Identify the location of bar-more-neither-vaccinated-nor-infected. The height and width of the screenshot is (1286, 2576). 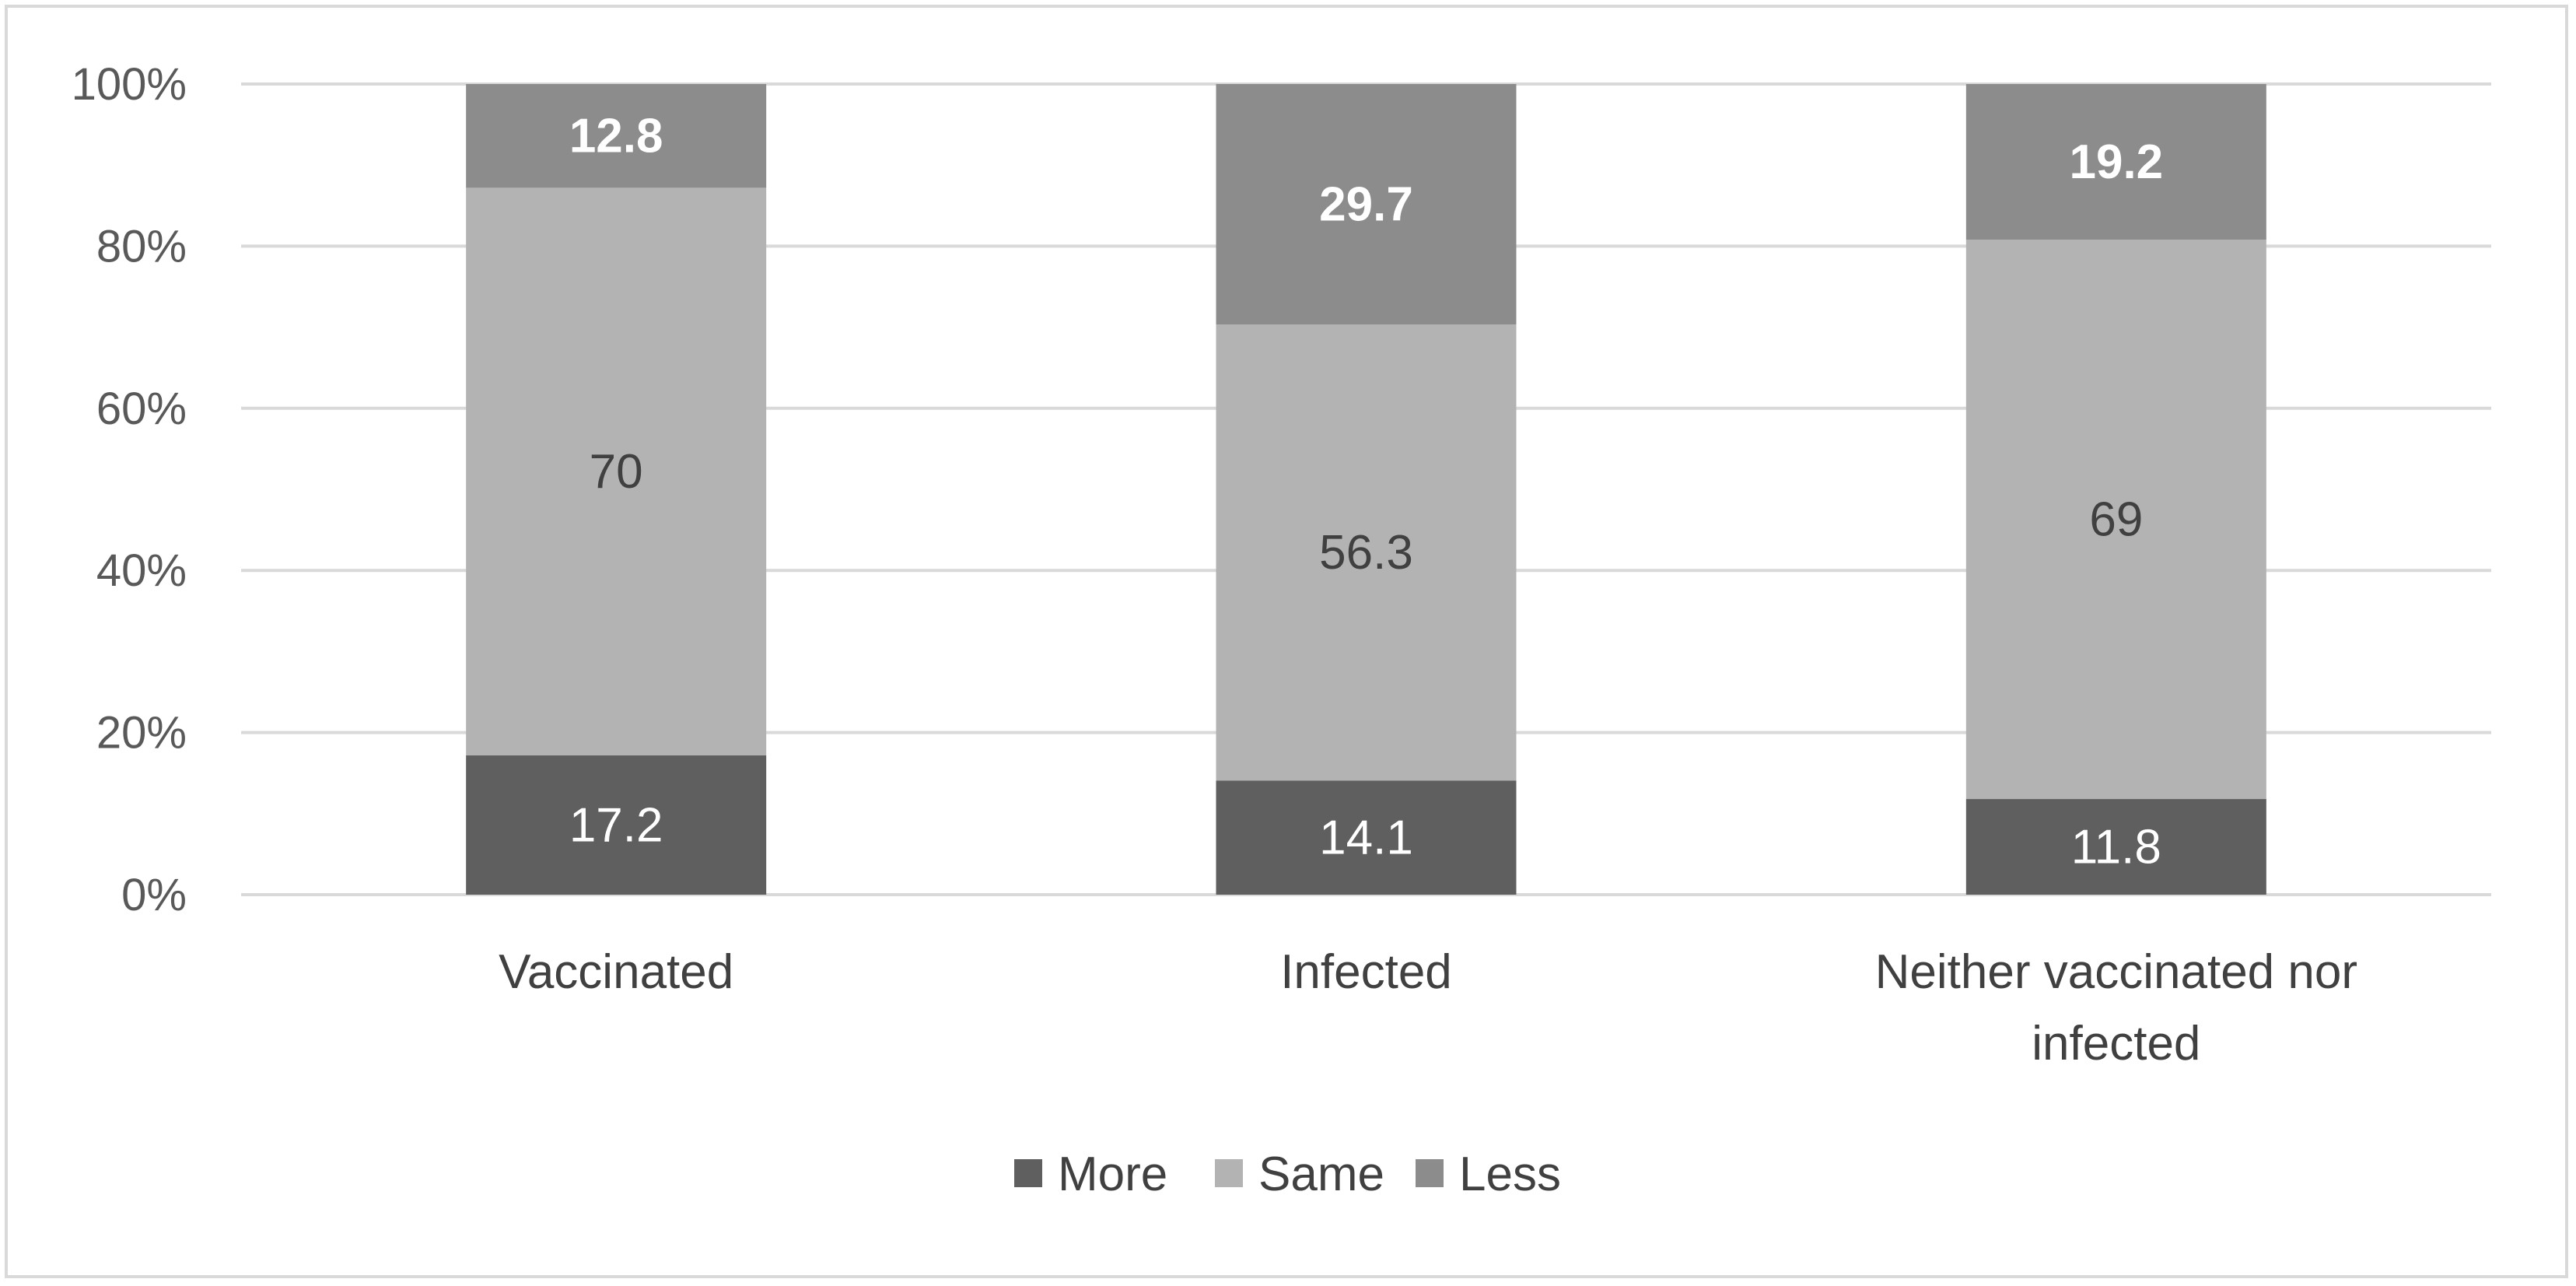
(2115, 847).